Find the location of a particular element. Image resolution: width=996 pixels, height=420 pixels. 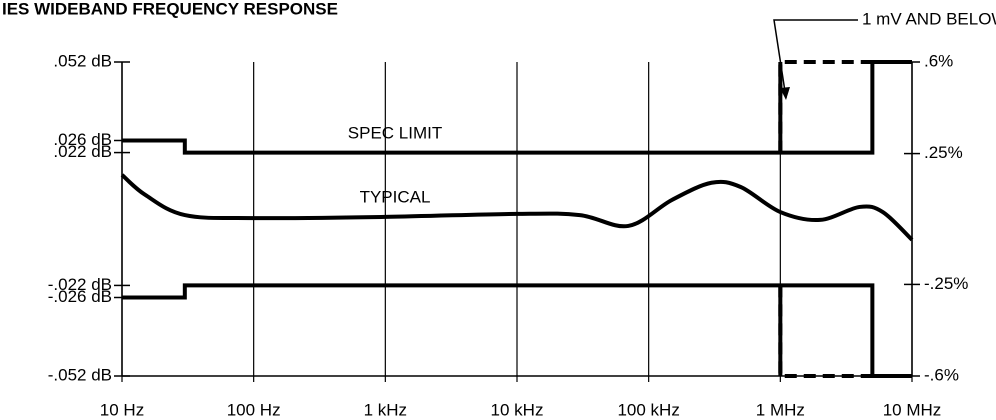

series-line is located at coordinates (517, 207).